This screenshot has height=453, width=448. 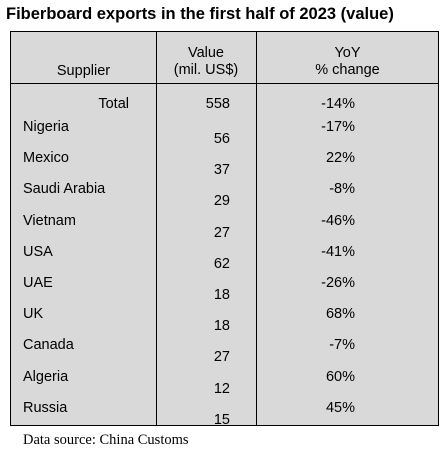 I want to click on header-value: Value (mil. US$), so click(x=206, y=62).